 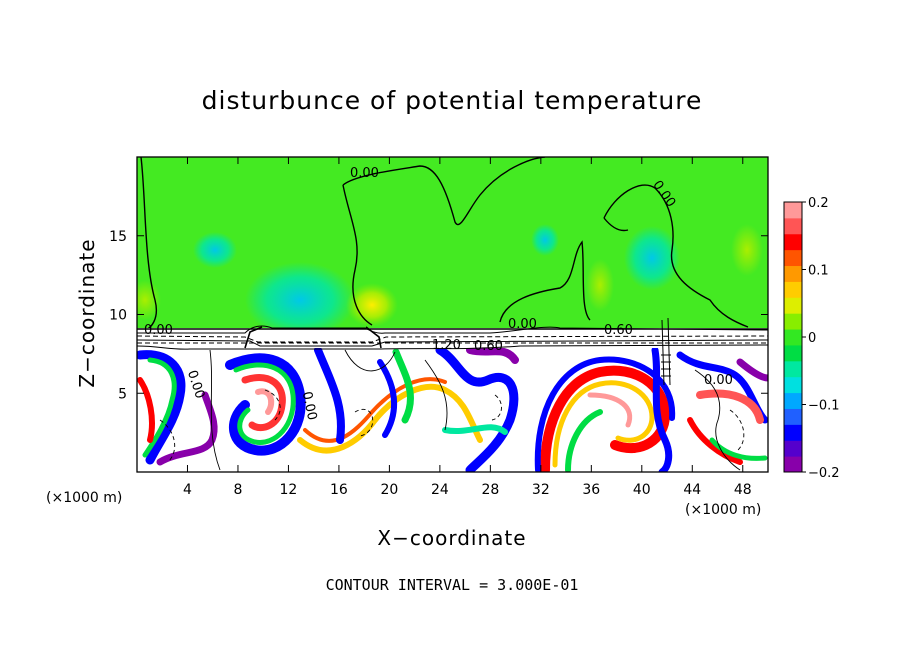 I want to click on eddy-bands, so click(x=452, y=408).